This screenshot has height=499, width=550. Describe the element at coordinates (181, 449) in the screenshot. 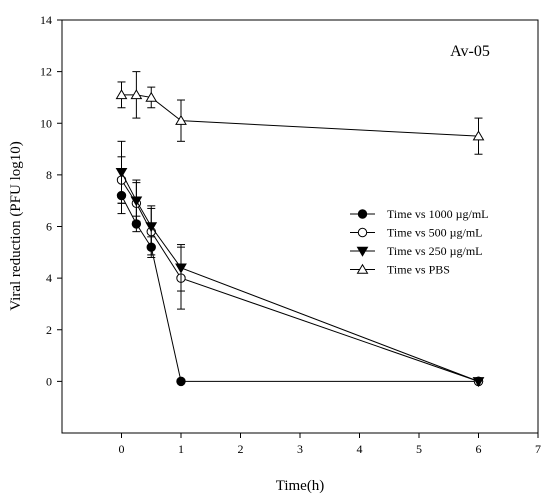

I see `x-tick-label: 1` at that location.